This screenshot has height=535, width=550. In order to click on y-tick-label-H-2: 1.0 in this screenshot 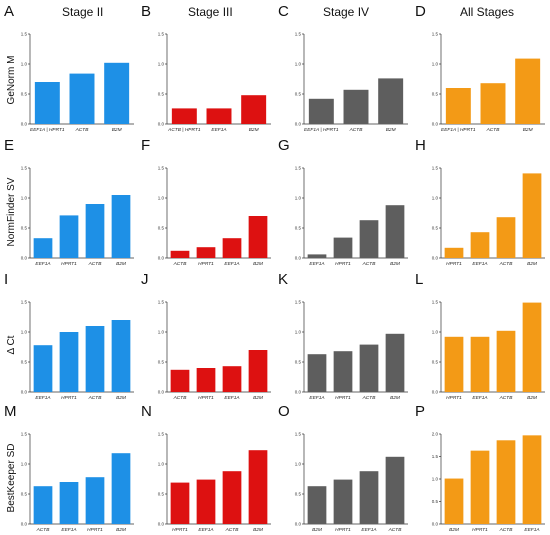, I will do `click(435, 198)`.